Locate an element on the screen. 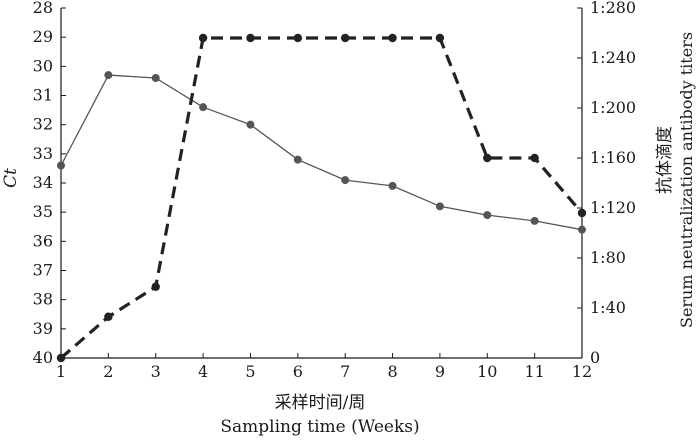 The image size is (700, 440). y-right-tick-label: 1:160 is located at coordinates (613, 157).